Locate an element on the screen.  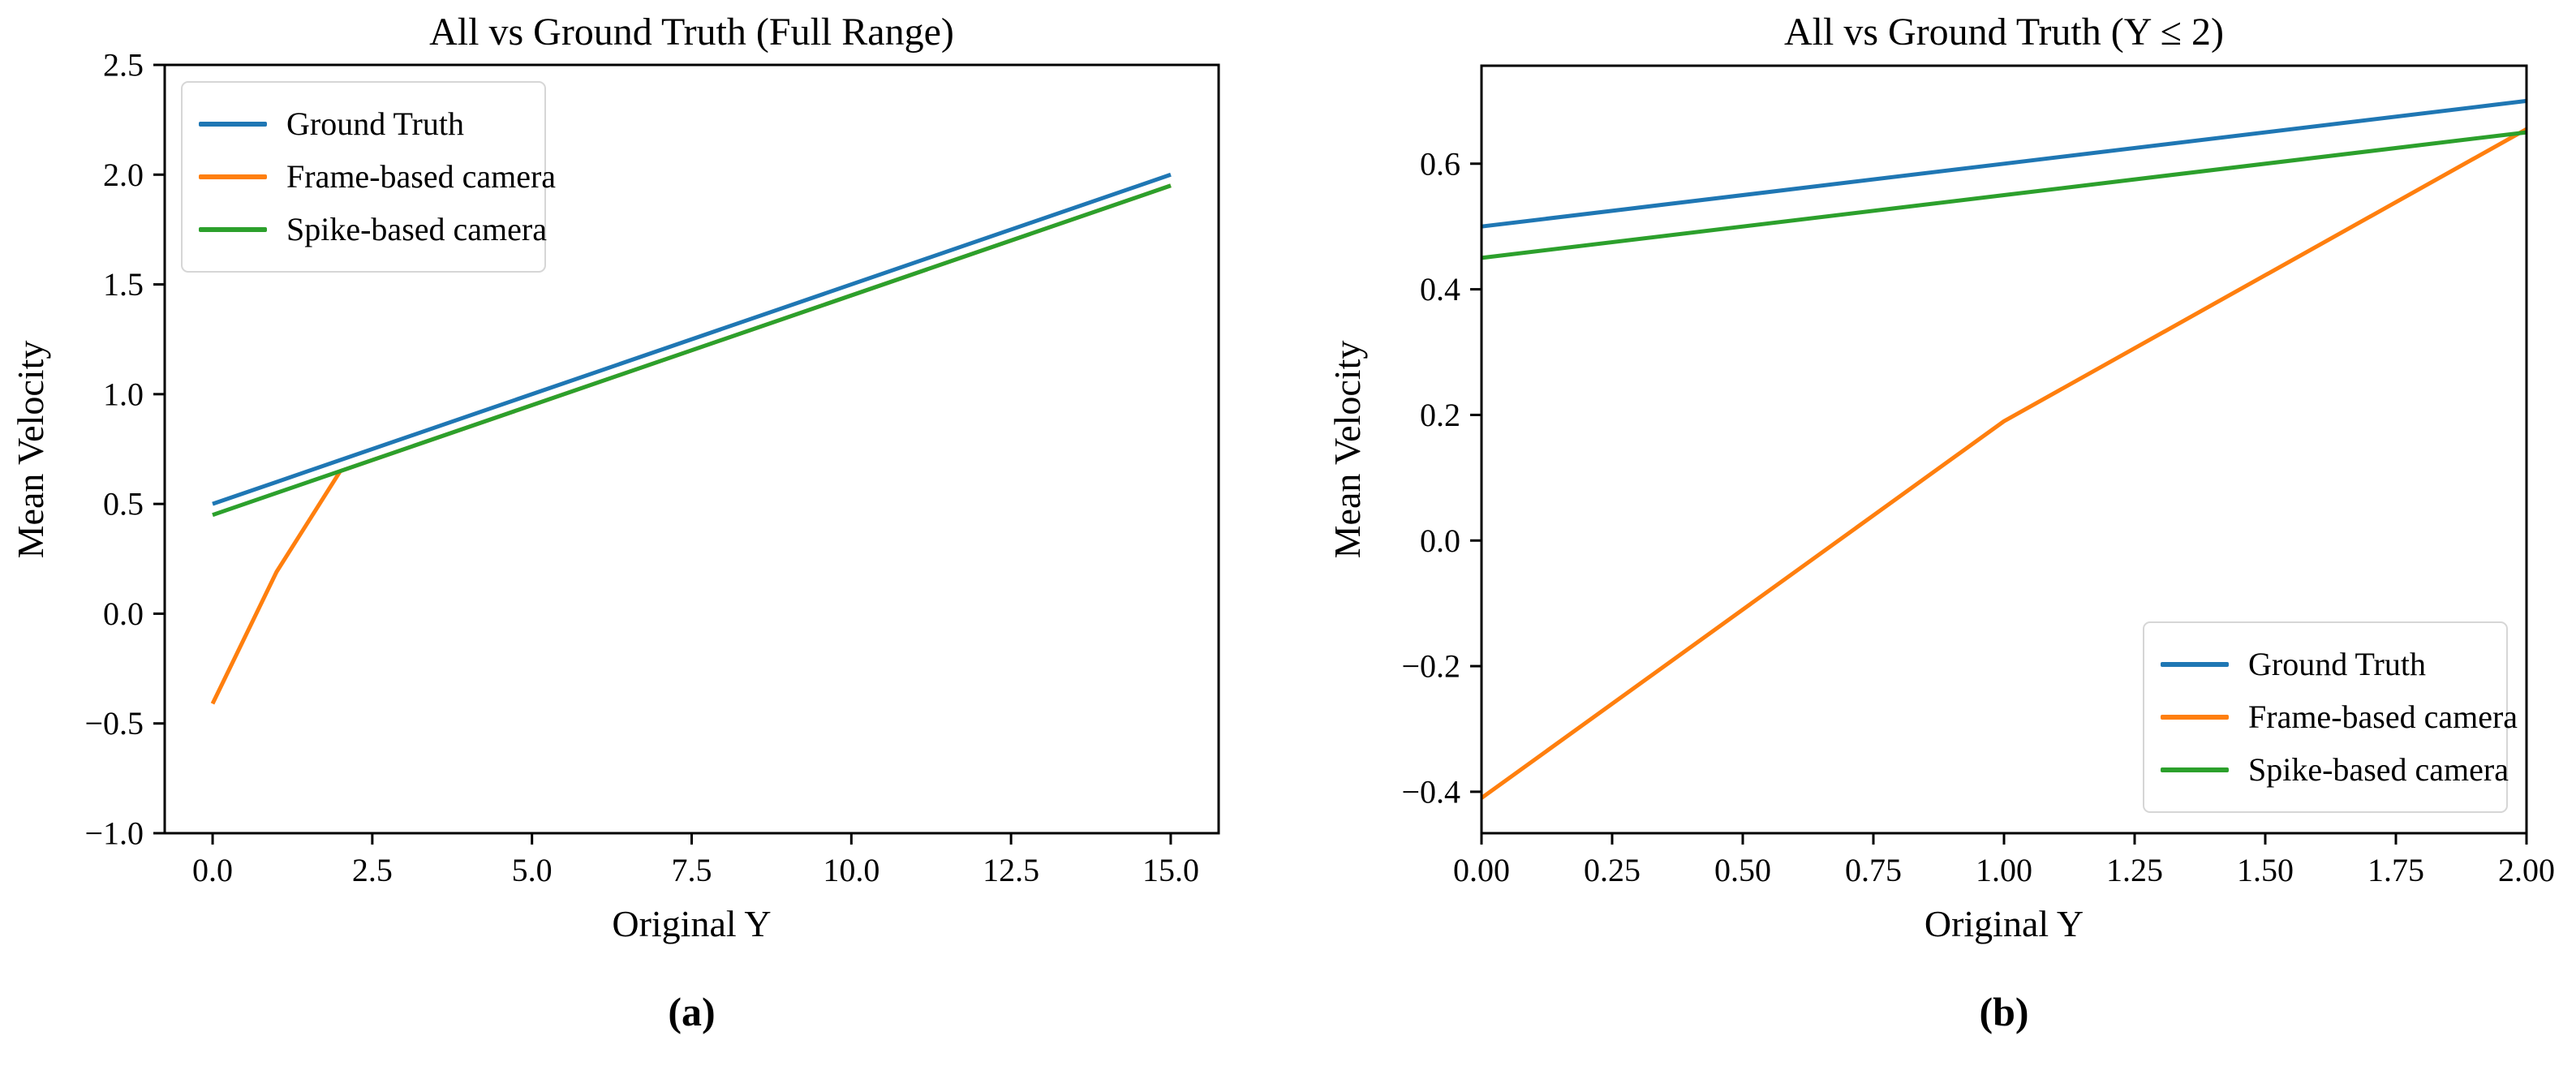
chart-a-y-axis-label: Mean Velocity is located at coordinates (30, 449).